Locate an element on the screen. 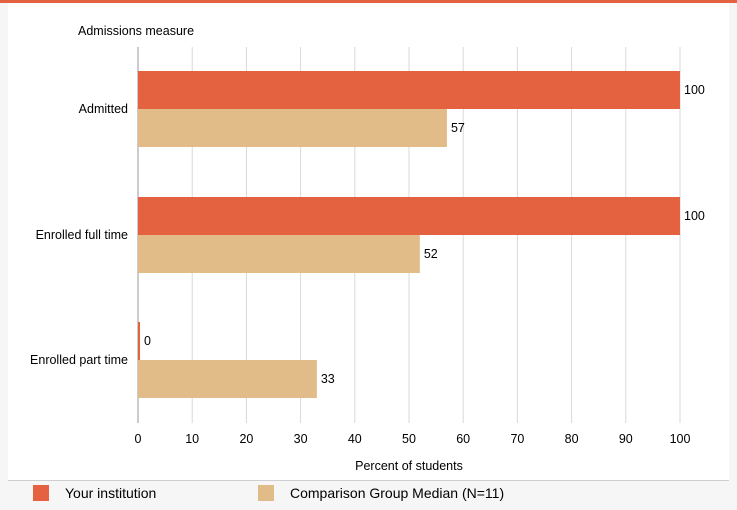  x-tick-label: 40 is located at coordinates (355, 439).